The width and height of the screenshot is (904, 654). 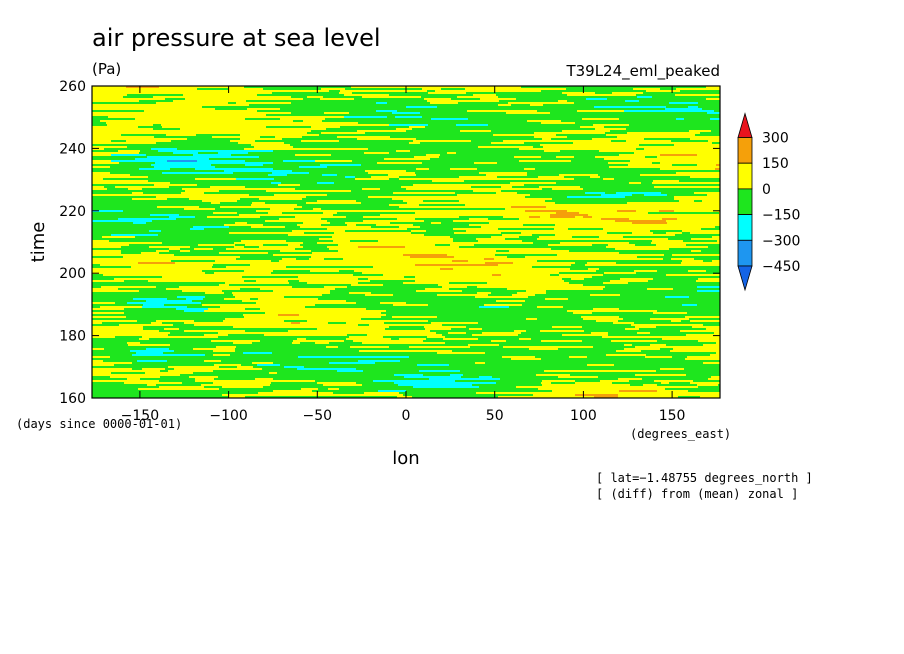 I want to click on colorbar-segment, so click(x=745, y=176).